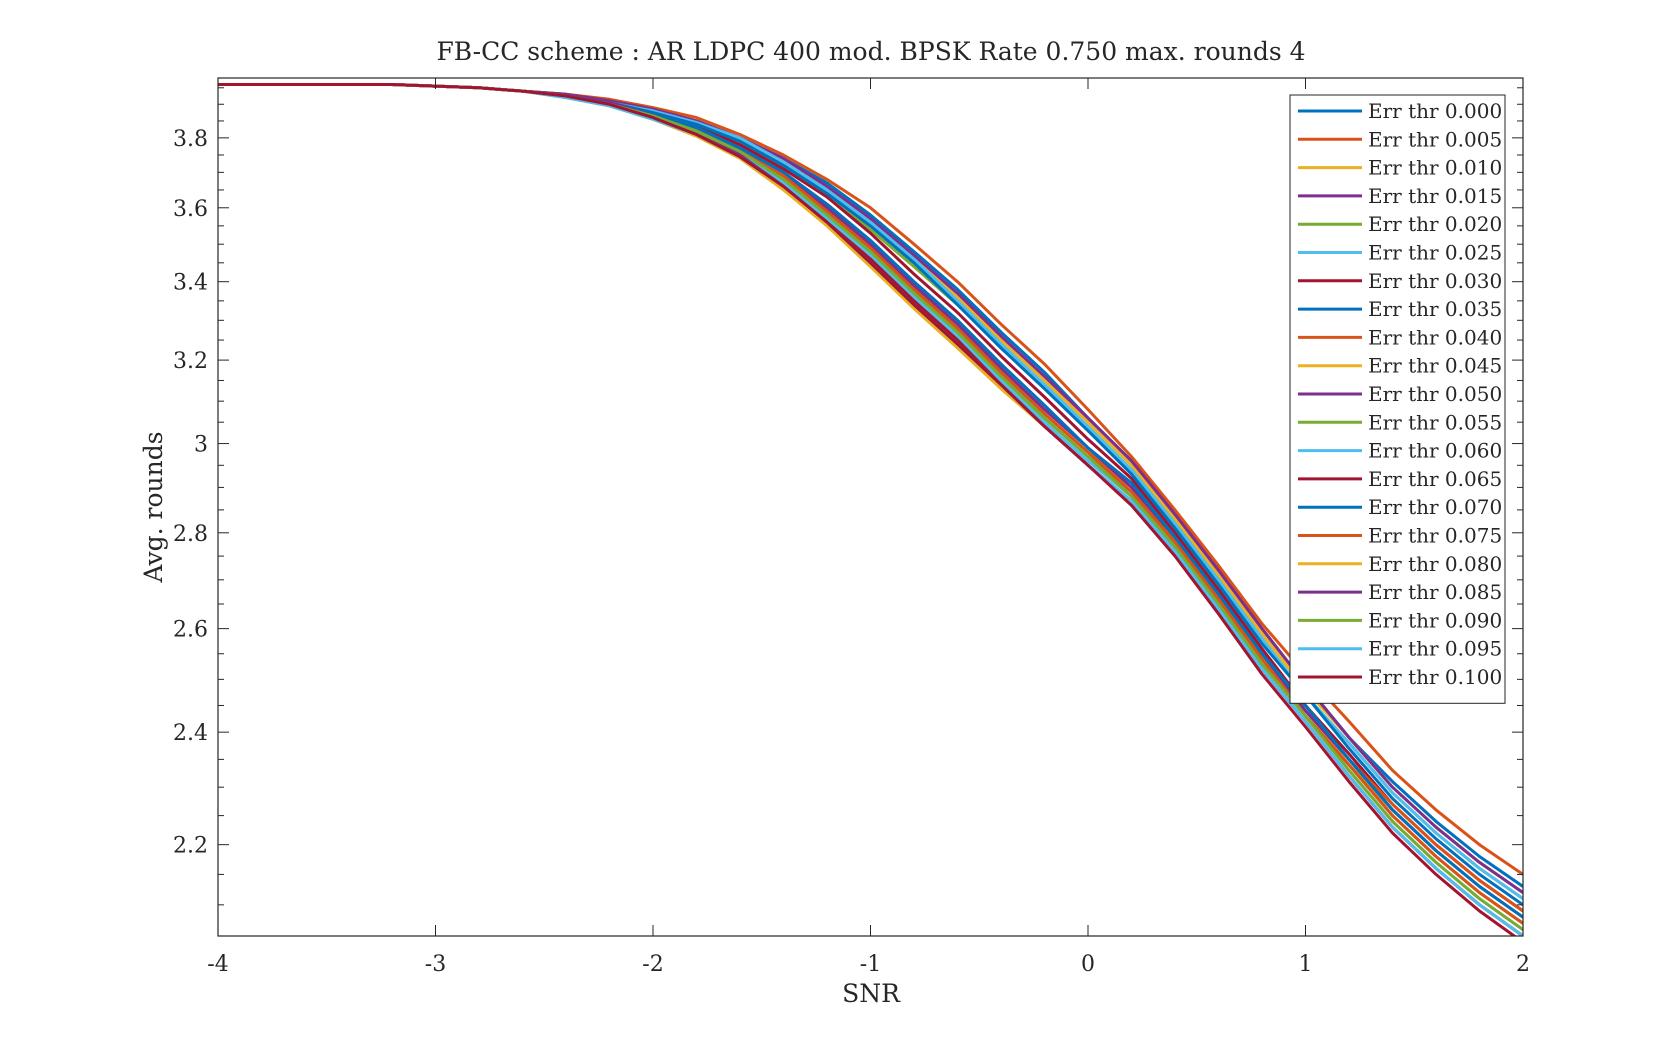  Describe the element at coordinates (190, 139) in the screenshot. I see `y-tick-label: 3.8` at that location.